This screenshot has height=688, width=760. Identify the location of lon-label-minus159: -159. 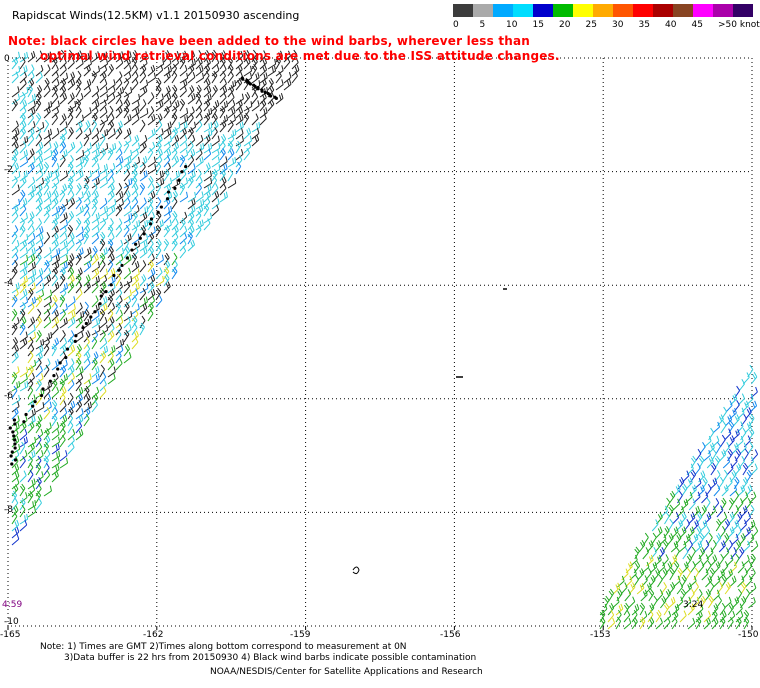
(300, 635).